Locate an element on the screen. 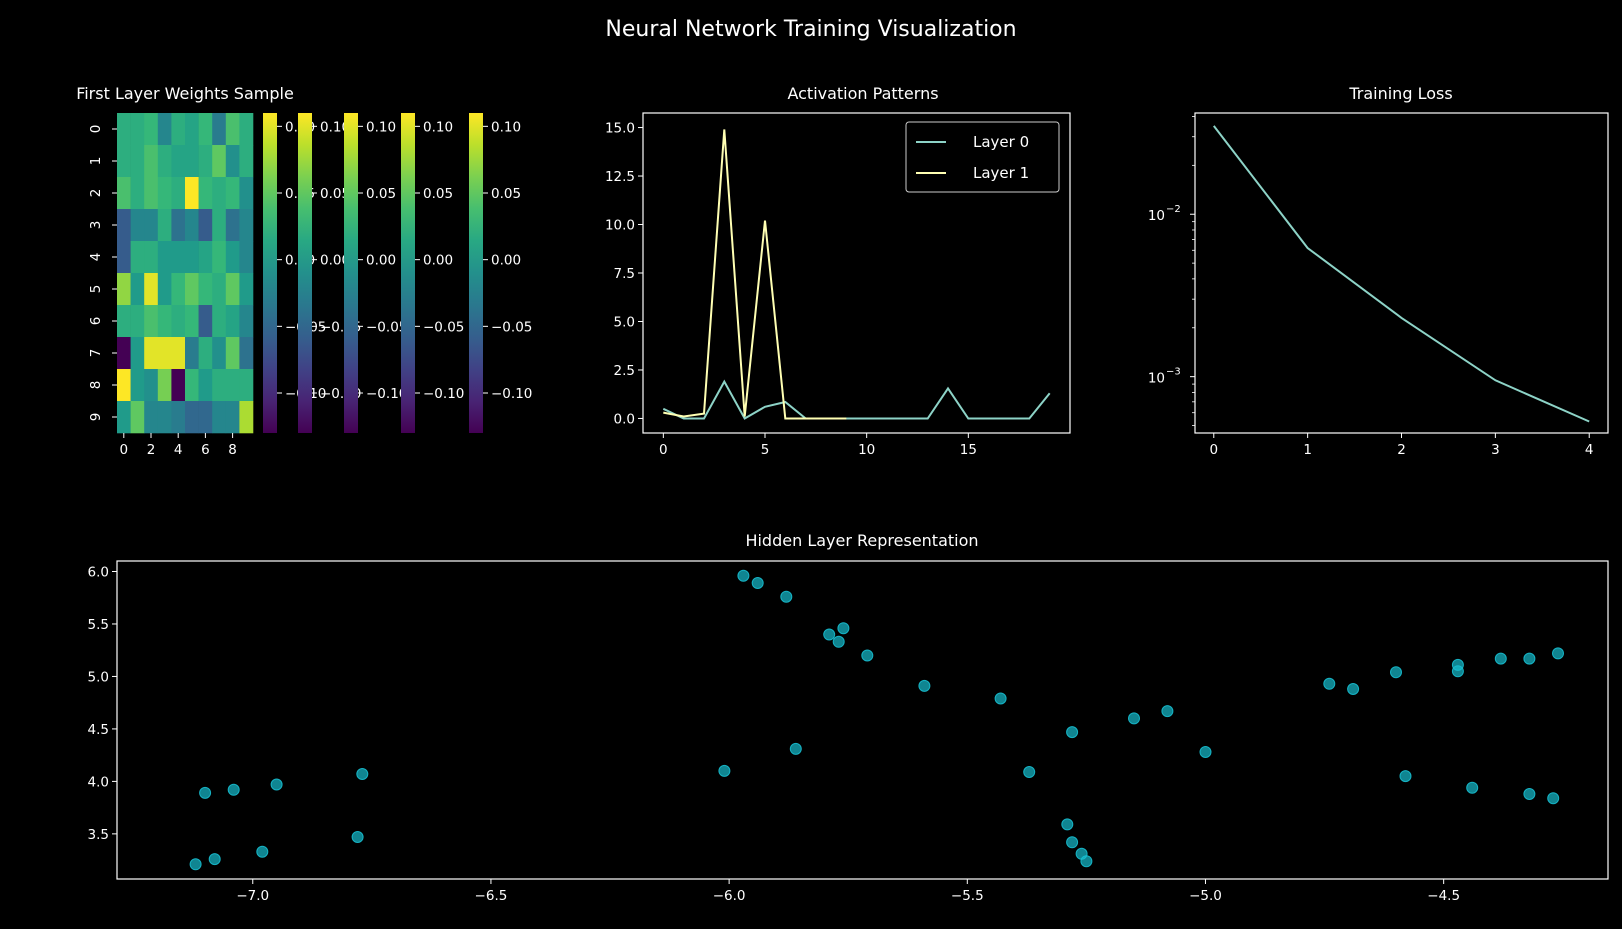 The height and width of the screenshot is (929, 1622). loss-xtick-label: 3 is located at coordinates (1495, 450).